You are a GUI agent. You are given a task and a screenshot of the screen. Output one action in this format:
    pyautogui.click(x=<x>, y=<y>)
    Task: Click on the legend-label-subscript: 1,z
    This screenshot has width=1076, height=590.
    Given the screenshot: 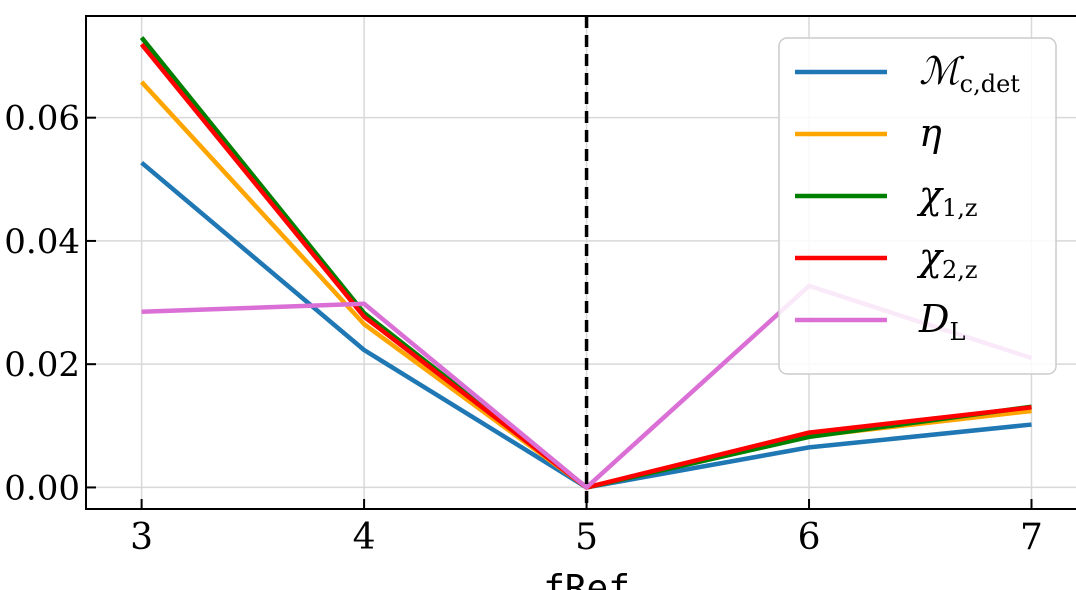 What is the action you would take?
    pyautogui.click(x=960, y=208)
    